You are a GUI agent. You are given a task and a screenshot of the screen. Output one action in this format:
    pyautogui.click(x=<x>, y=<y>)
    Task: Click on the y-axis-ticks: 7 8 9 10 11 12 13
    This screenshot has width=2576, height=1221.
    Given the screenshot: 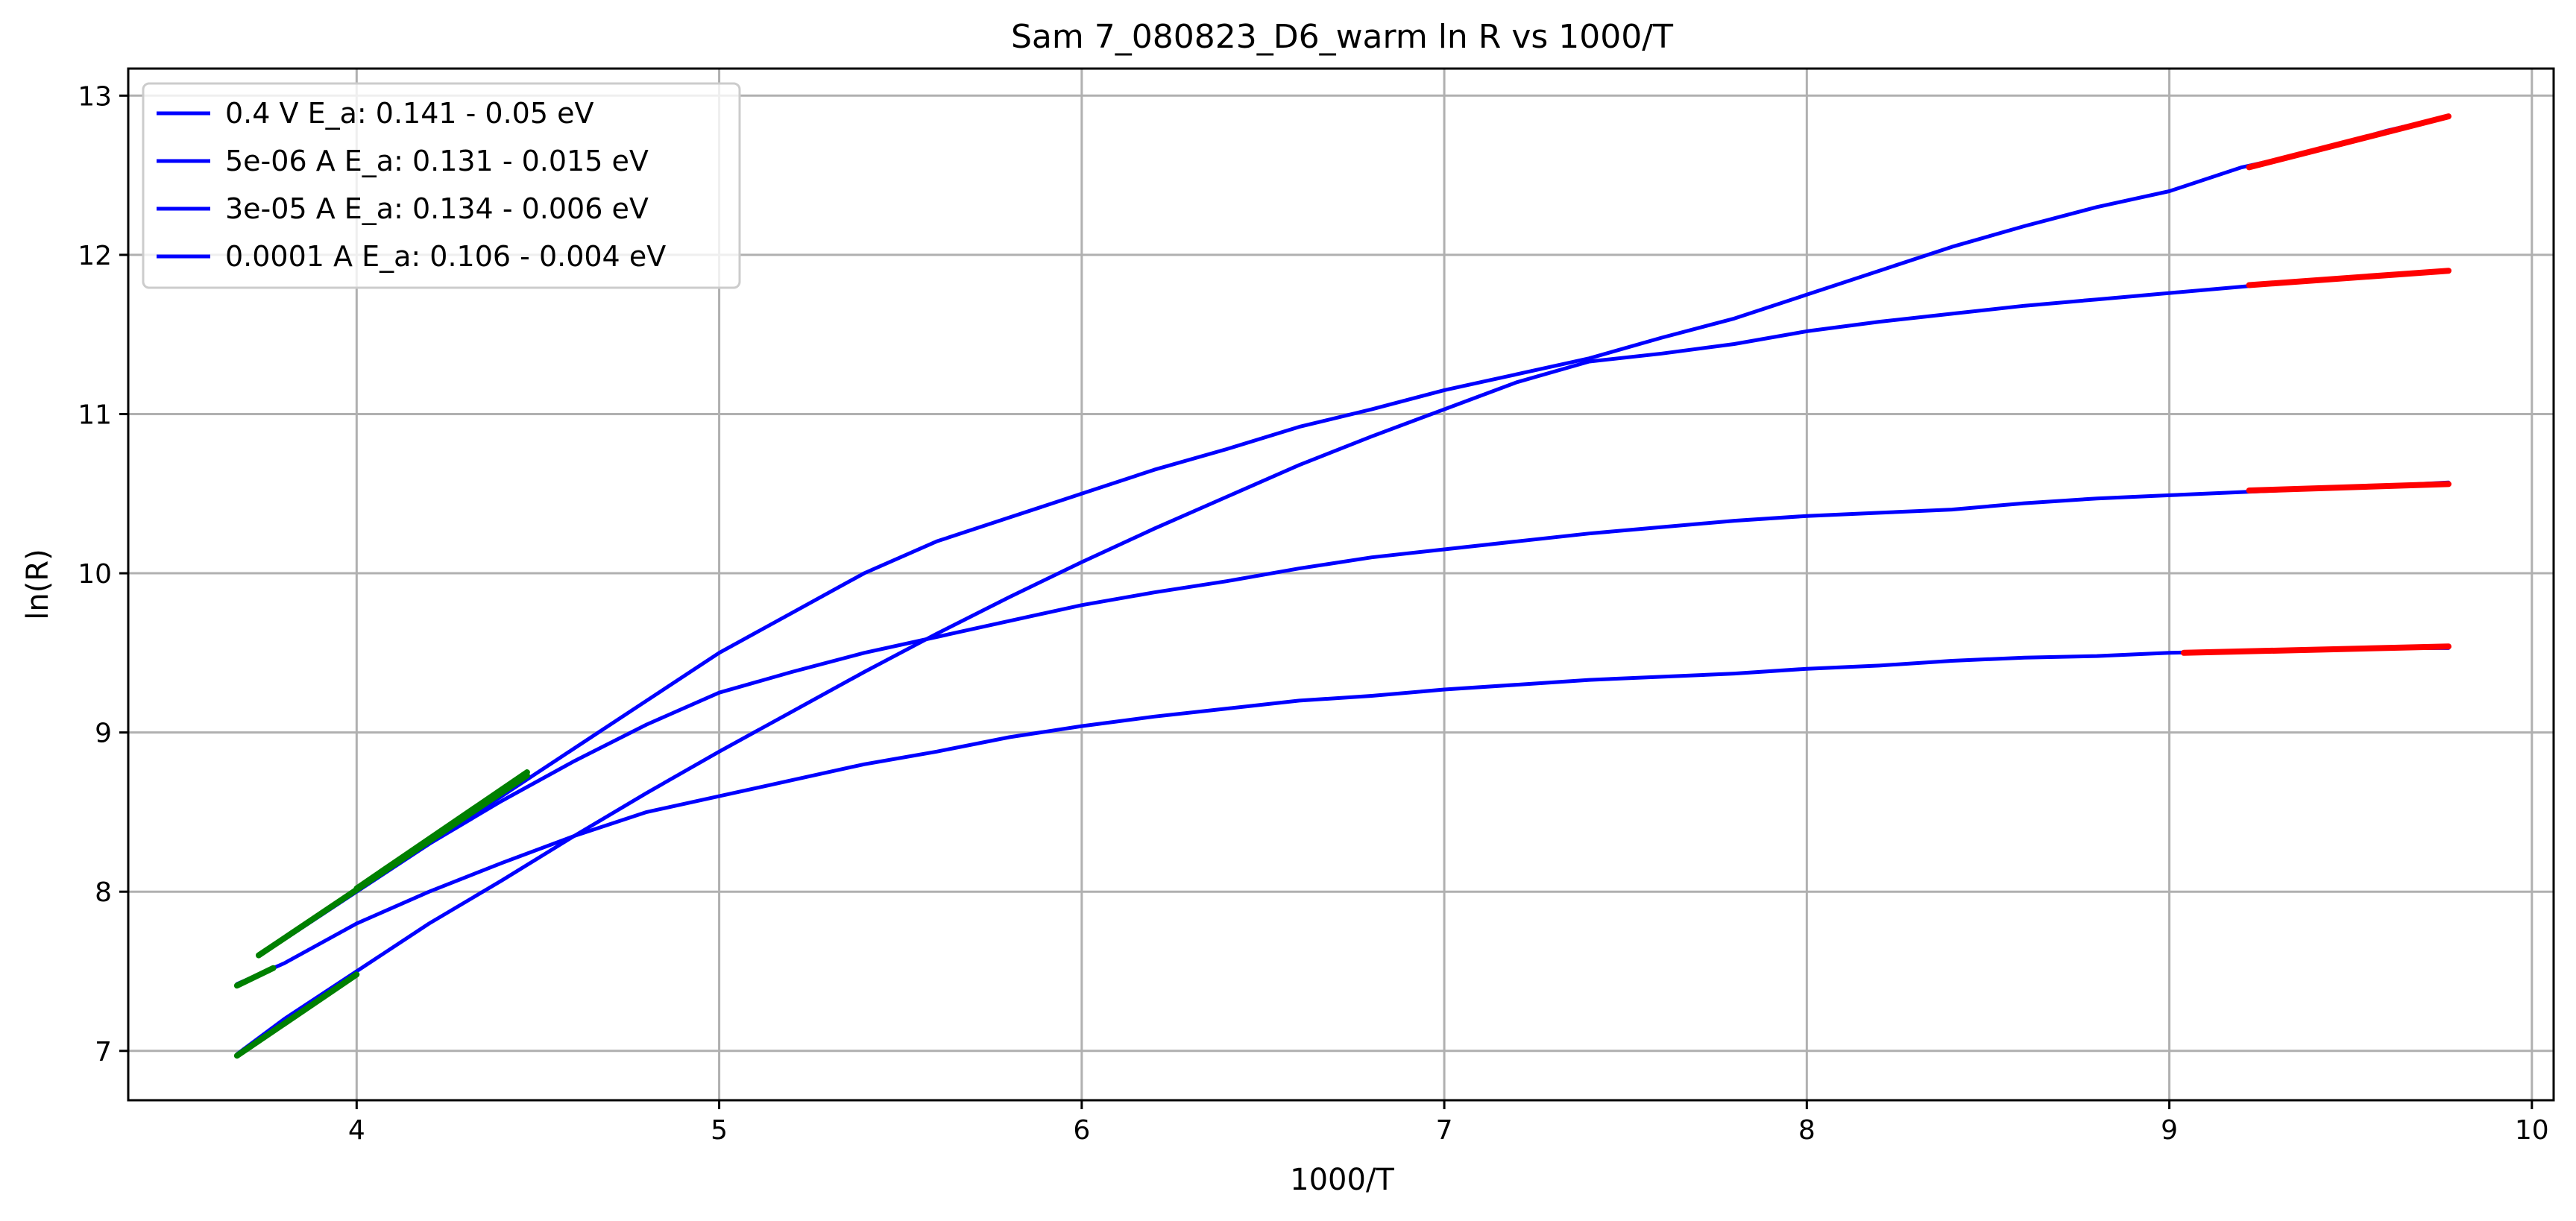 What is the action you would take?
    pyautogui.click(x=103, y=574)
    